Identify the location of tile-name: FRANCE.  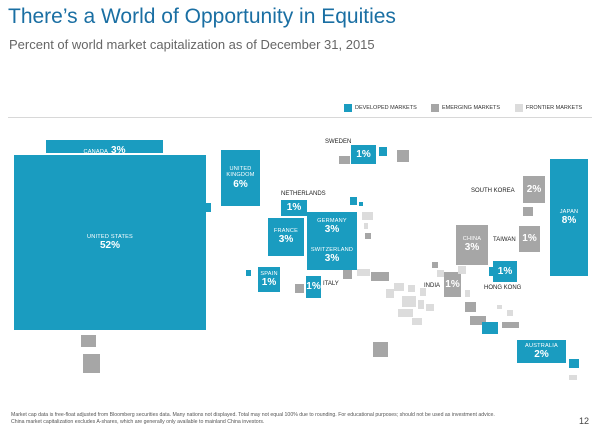
(286, 231).